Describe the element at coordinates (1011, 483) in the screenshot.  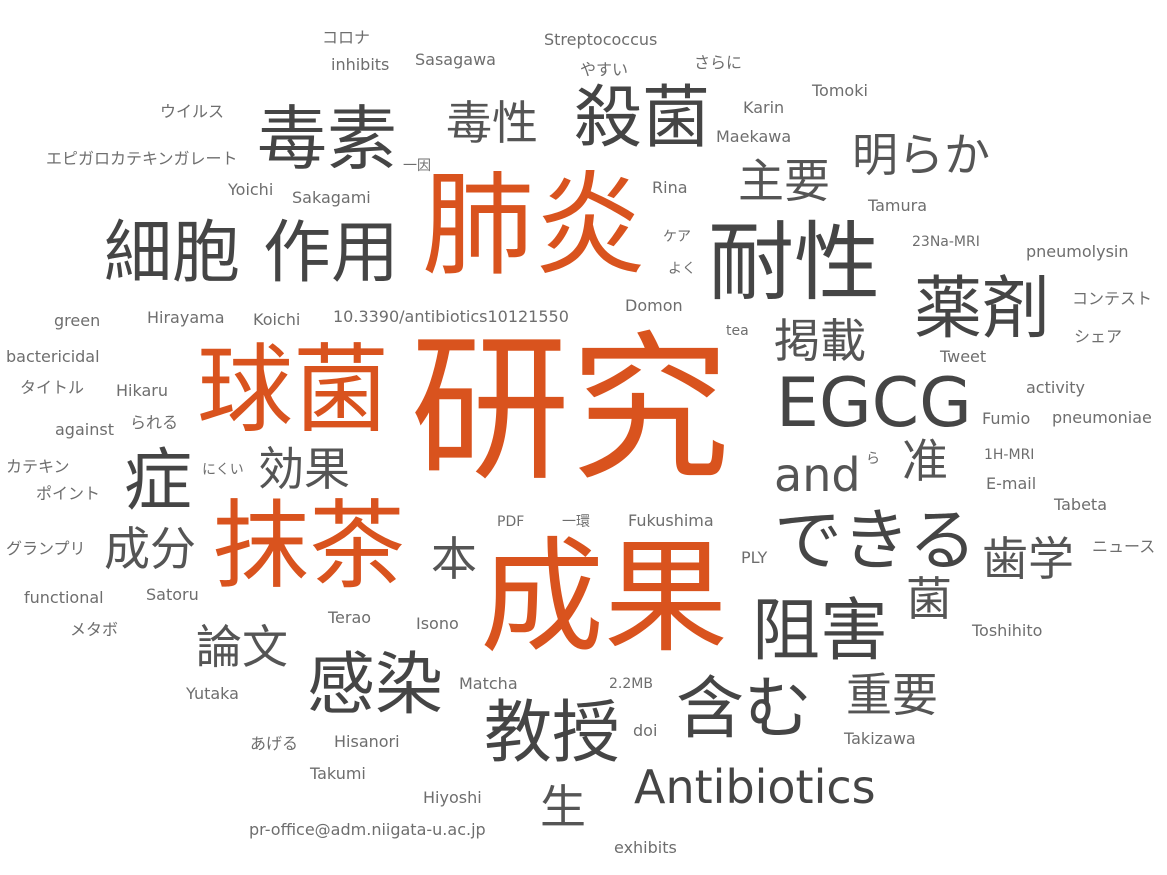
I see `word-email: E-mail` at that location.